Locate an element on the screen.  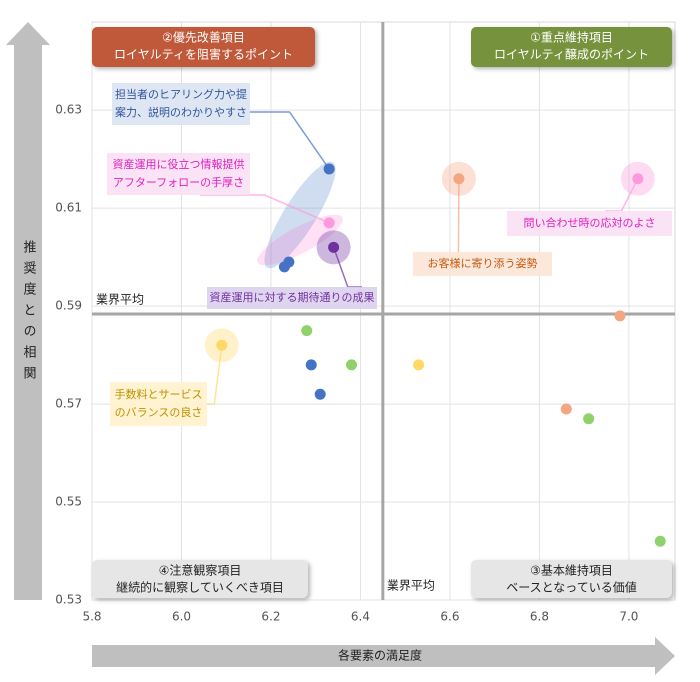
x-tick-label: 6.8 is located at coordinates (539, 617).